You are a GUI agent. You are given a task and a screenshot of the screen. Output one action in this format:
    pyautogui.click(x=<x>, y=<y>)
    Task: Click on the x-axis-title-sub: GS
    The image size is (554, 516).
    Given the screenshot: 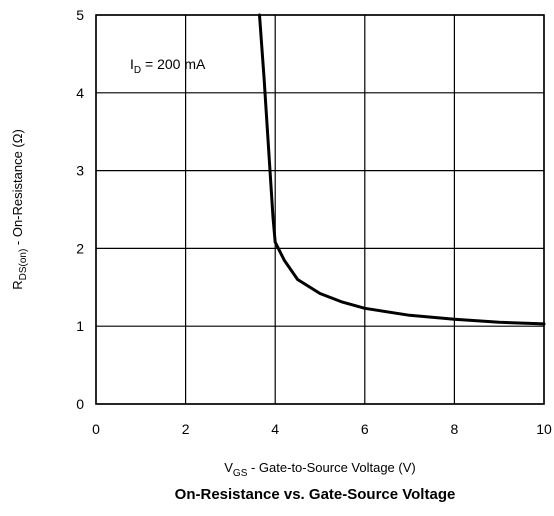 What is the action you would take?
    pyautogui.click(x=240, y=473)
    